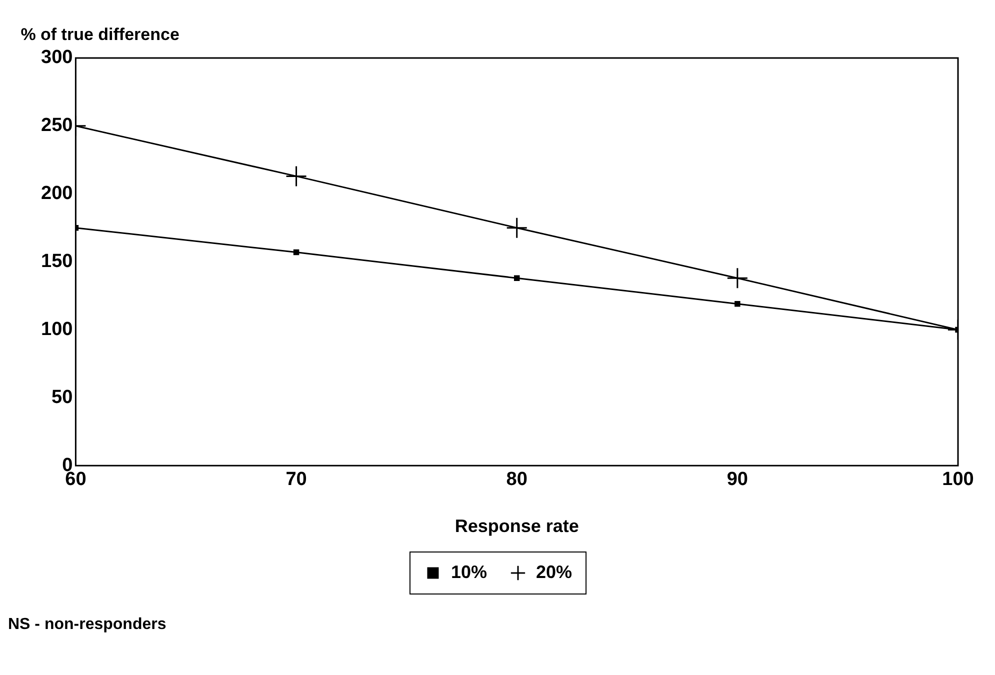 This screenshot has height=675, width=995. Describe the element at coordinates (517, 479) in the screenshot. I see `x-tick-label: 80` at that location.